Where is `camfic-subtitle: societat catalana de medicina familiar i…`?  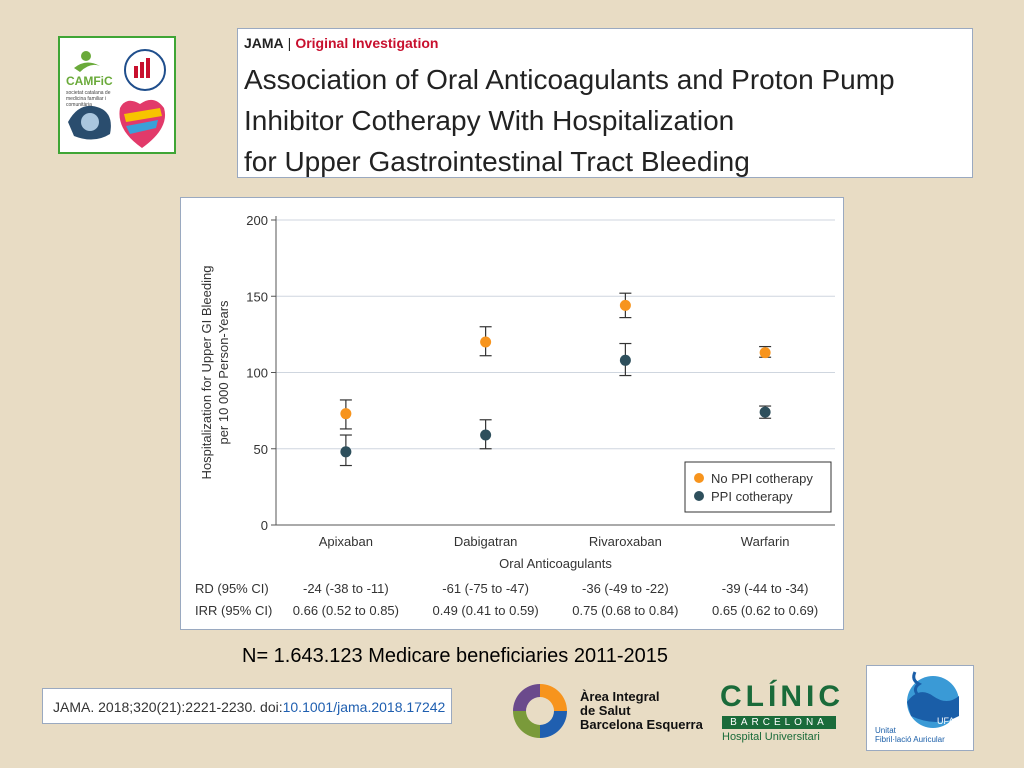 camfic-subtitle: societat catalana de medicina familiar i… is located at coordinates (88, 99).